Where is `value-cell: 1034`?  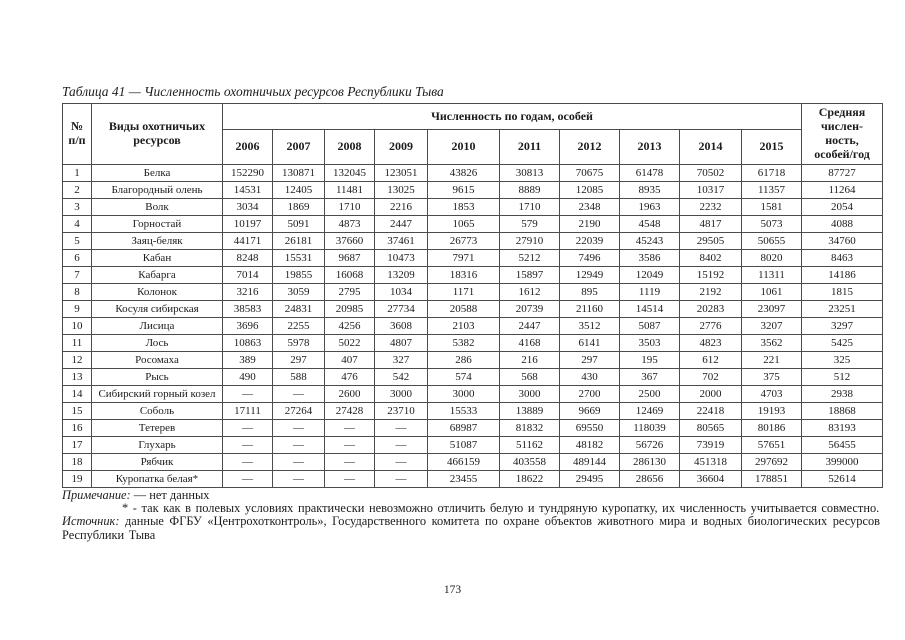 value-cell: 1034 is located at coordinates (401, 292).